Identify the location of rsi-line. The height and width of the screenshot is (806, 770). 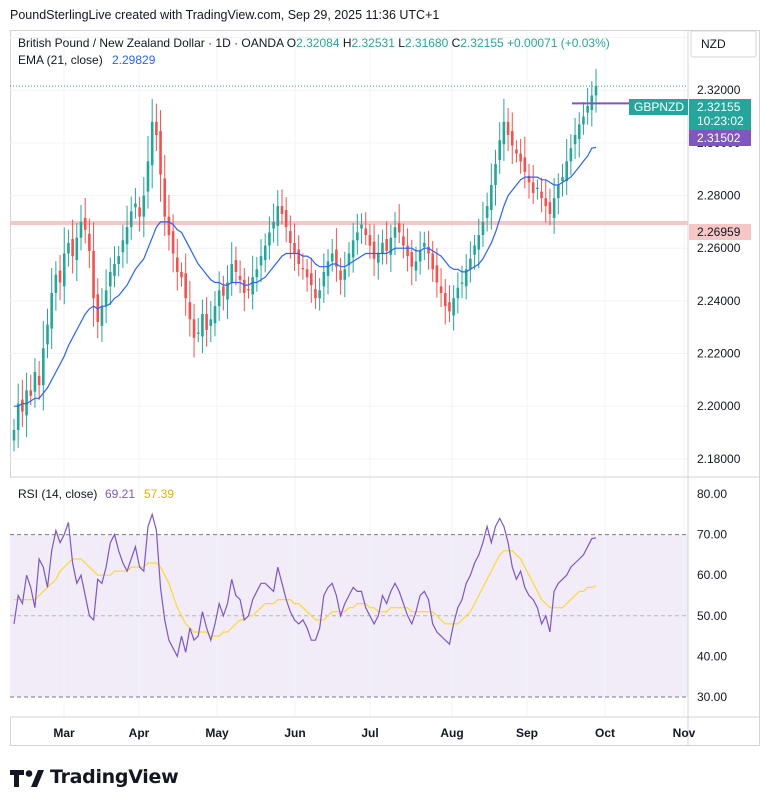
(305, 585).